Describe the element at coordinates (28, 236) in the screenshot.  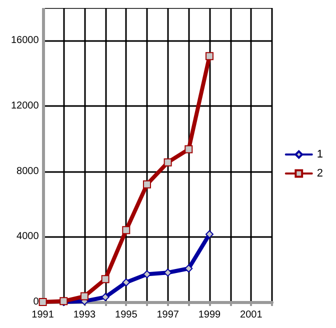
I see `y-tick-label: 4000` at that location.